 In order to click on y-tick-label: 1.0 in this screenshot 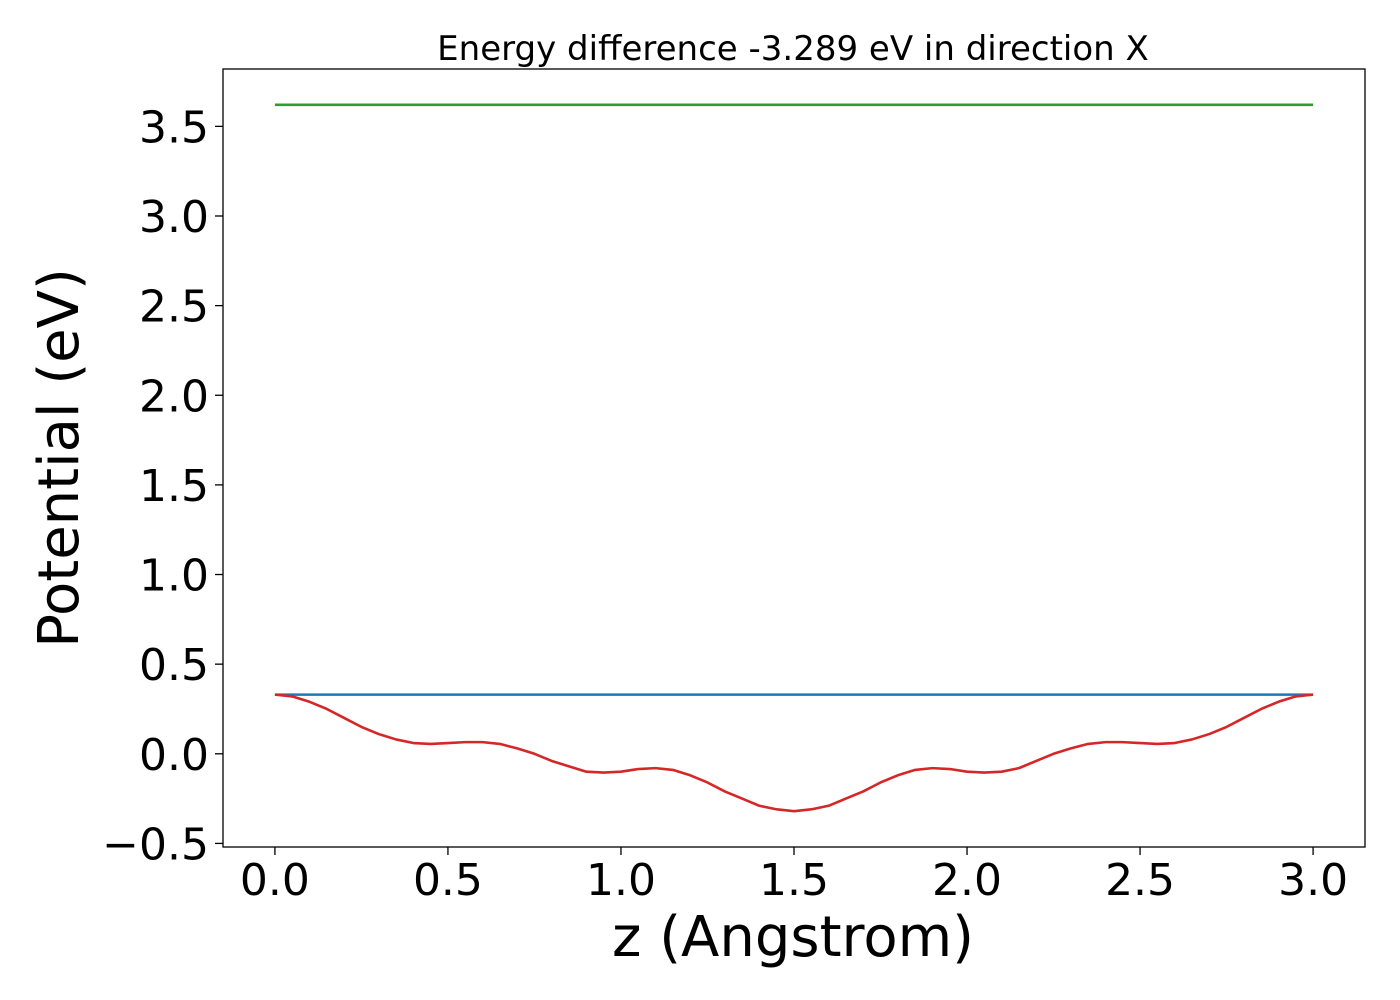, I will do `click(174, 576)`.